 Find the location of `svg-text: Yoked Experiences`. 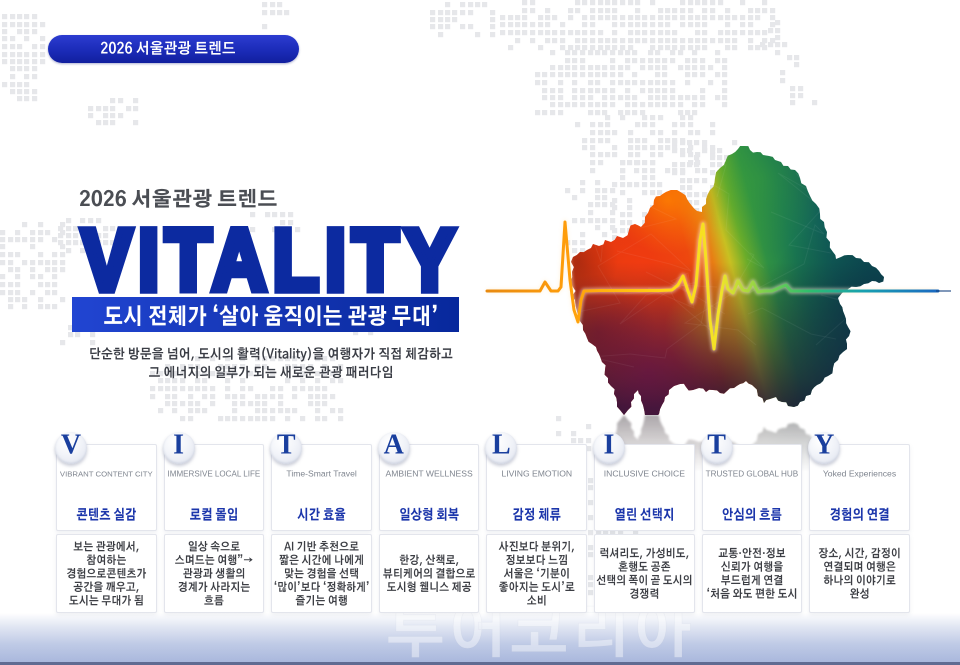

svg-text: Yoked Experiences is located at coordinates (859, 474).